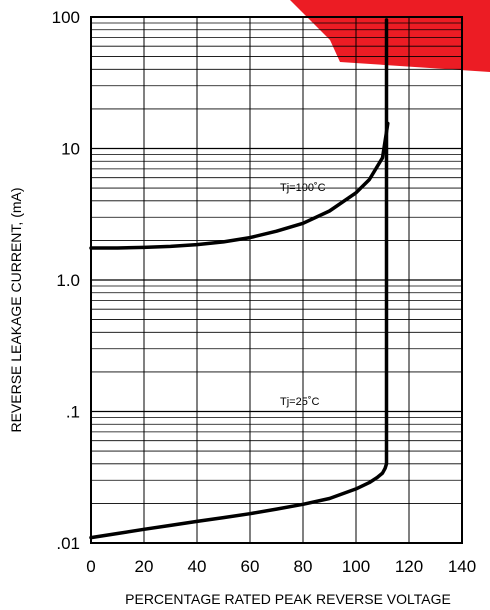 This screenshot has height=610, width=490. I want to click on x-tick-label: 20, so click(144, 566).